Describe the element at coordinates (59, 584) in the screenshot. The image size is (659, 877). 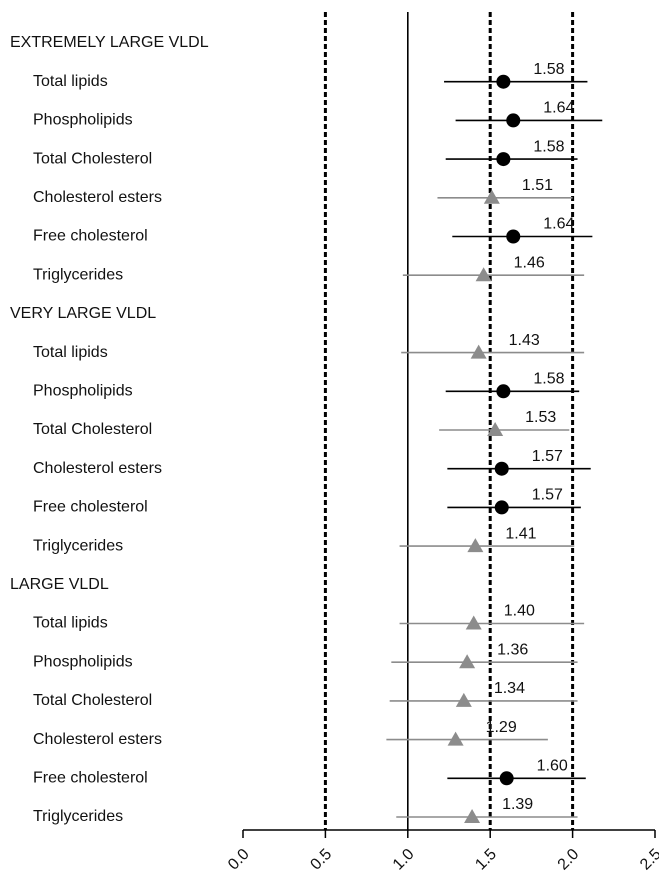
I see `group-header: LARGE VLDL` at that location.